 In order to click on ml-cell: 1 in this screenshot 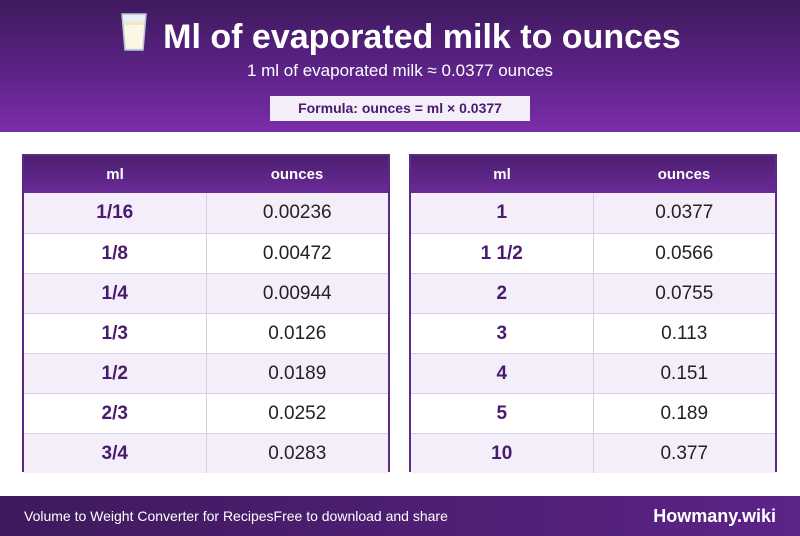, I will do `click(502, 213)`.